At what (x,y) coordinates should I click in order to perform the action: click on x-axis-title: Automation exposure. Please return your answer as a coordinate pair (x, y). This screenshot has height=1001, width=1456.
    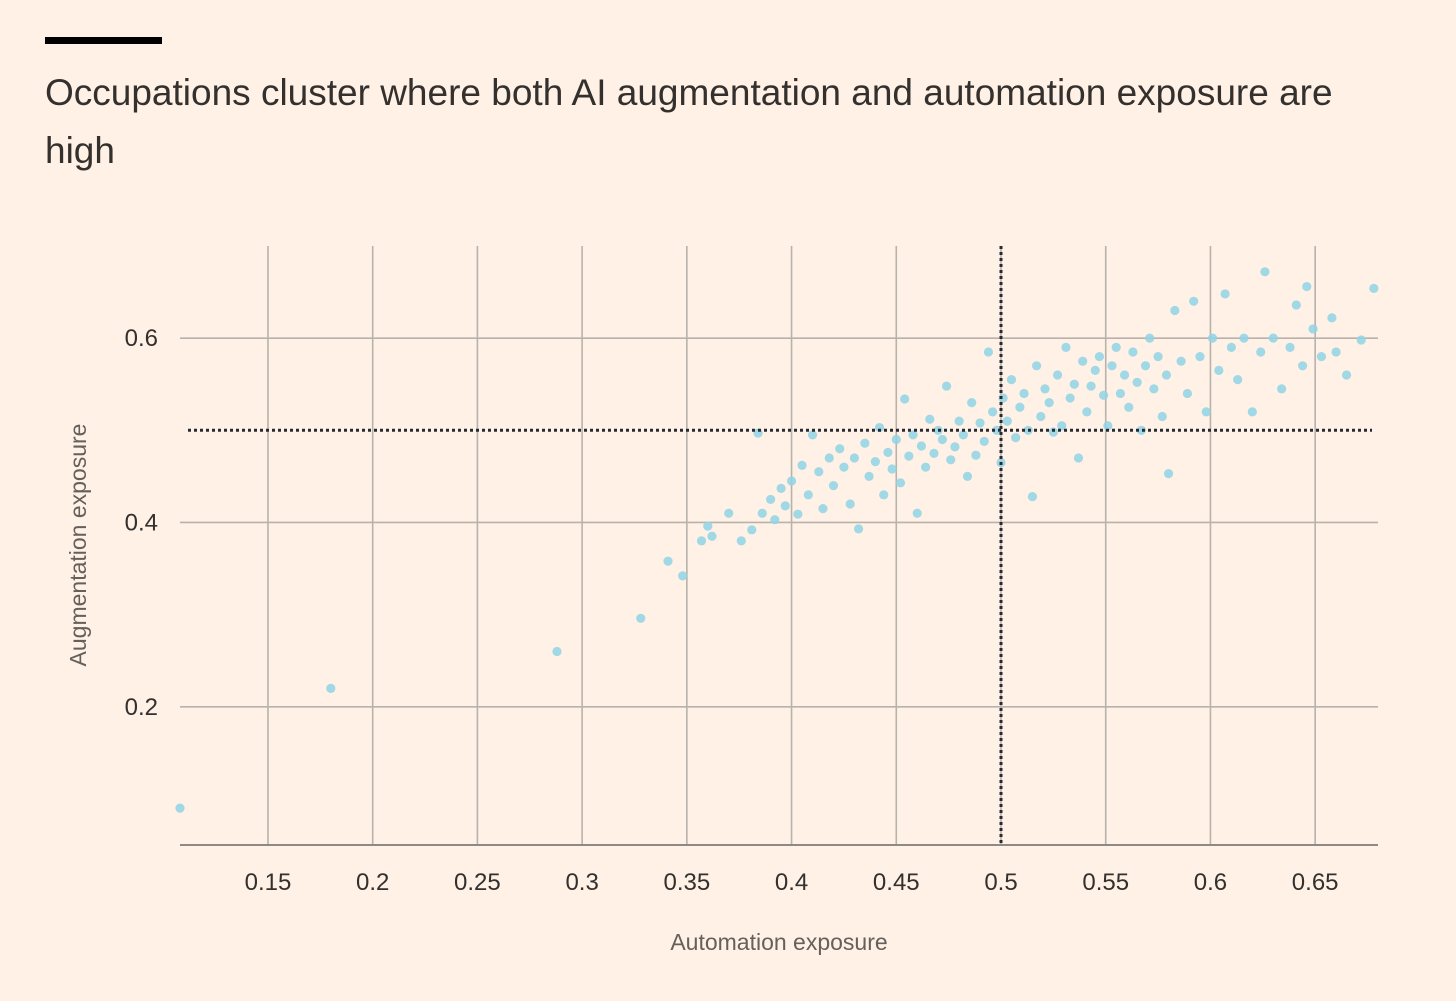
    Looking at the image, I should click on (778, 942).